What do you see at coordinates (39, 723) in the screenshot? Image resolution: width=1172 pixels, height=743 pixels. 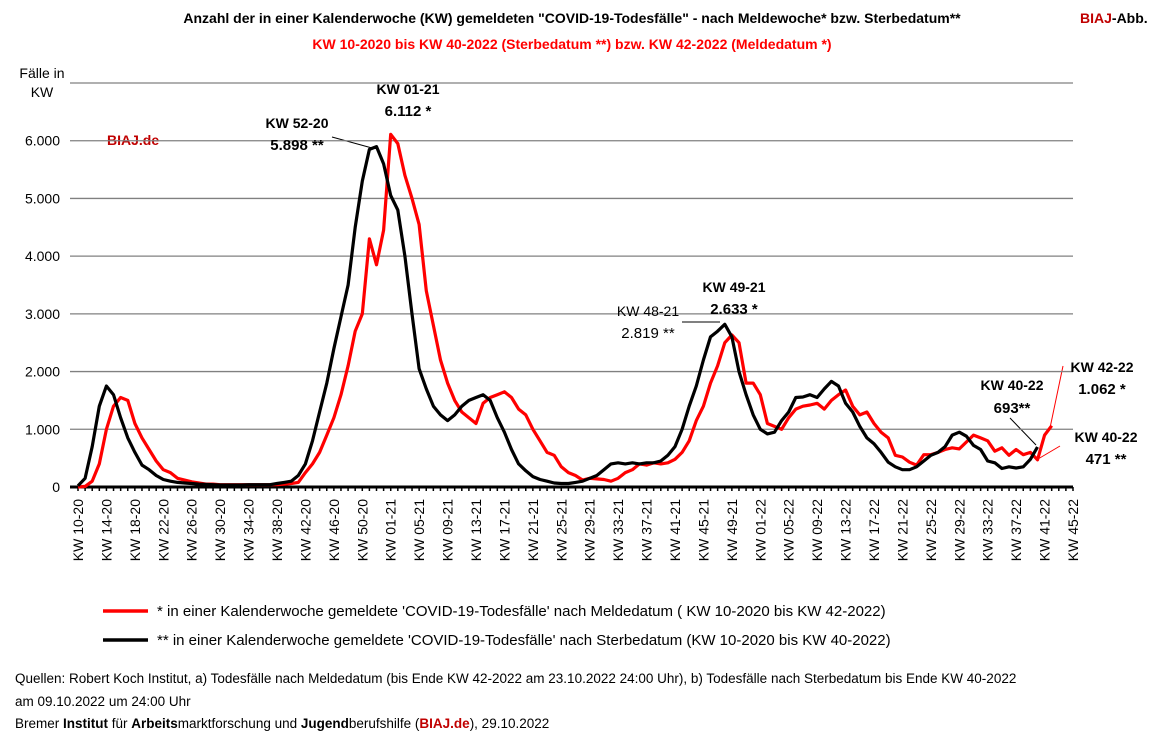 I see `credit-part: Bremer` at bounding box center [39, 723].